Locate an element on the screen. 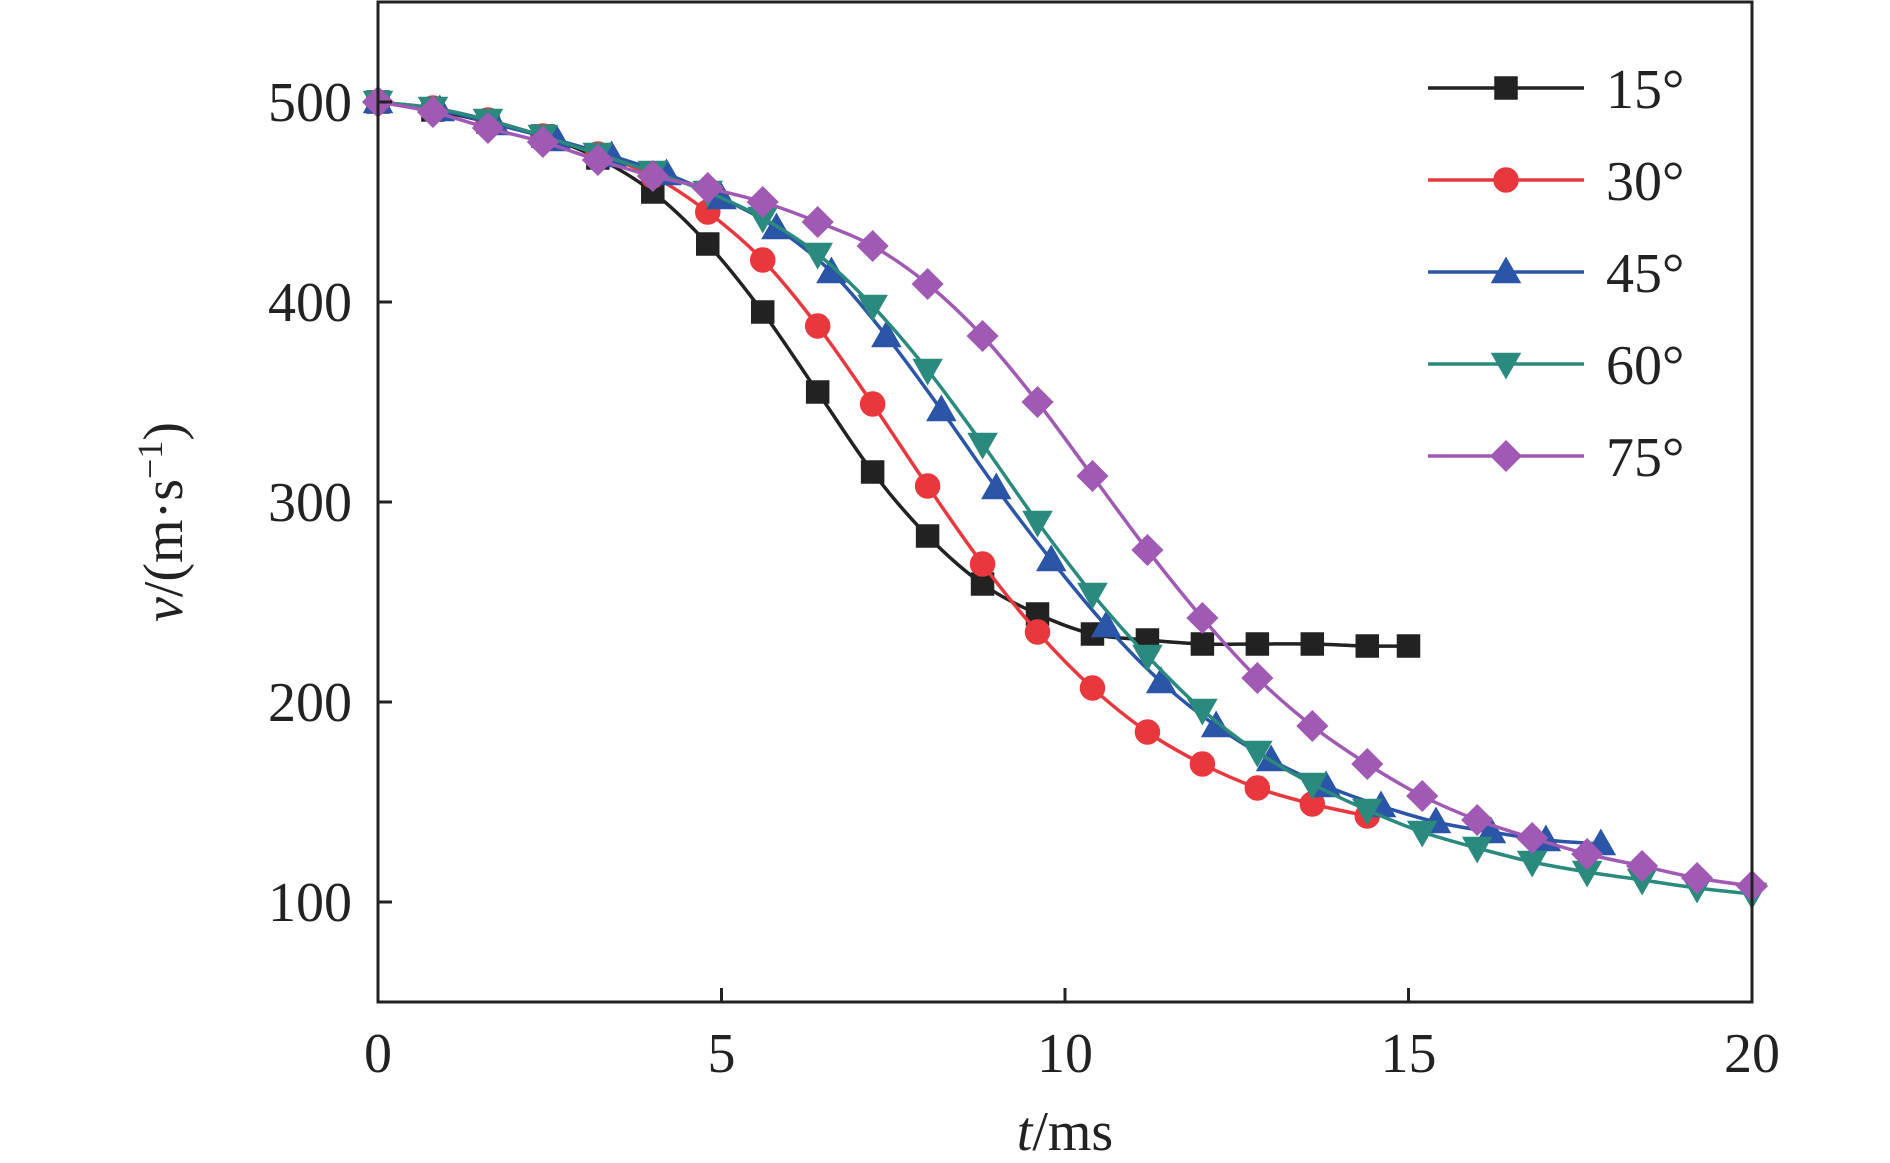  y-tick-label: 400 is located at coordinates (310, 303).